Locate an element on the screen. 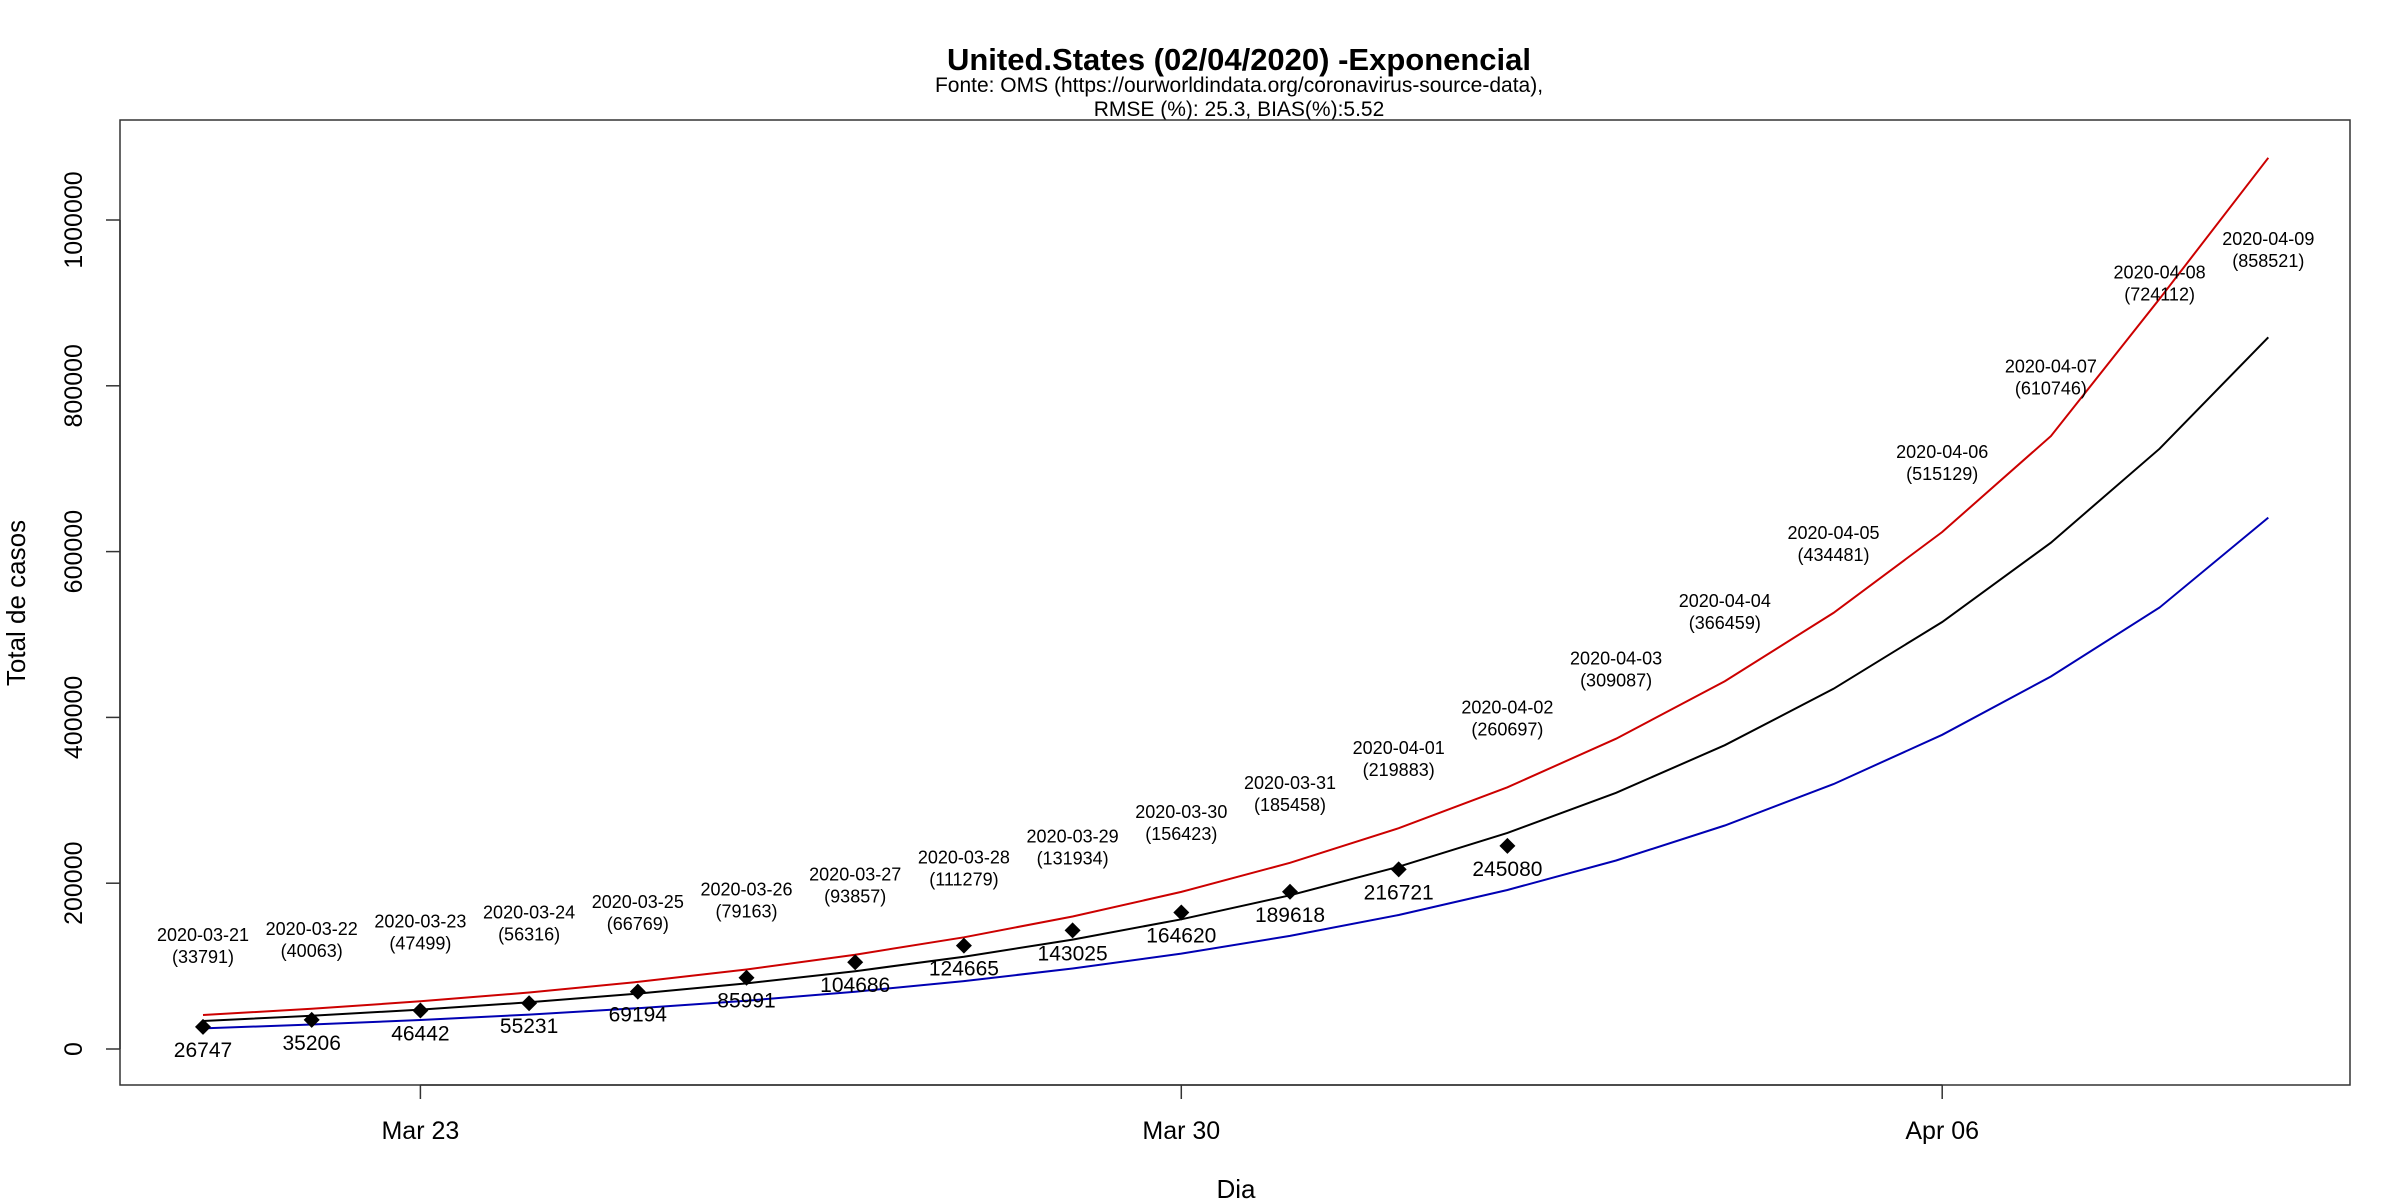  x-axis: Mar 23 Mar 30 Apr 06 is located at coordinates (1180, 1114).